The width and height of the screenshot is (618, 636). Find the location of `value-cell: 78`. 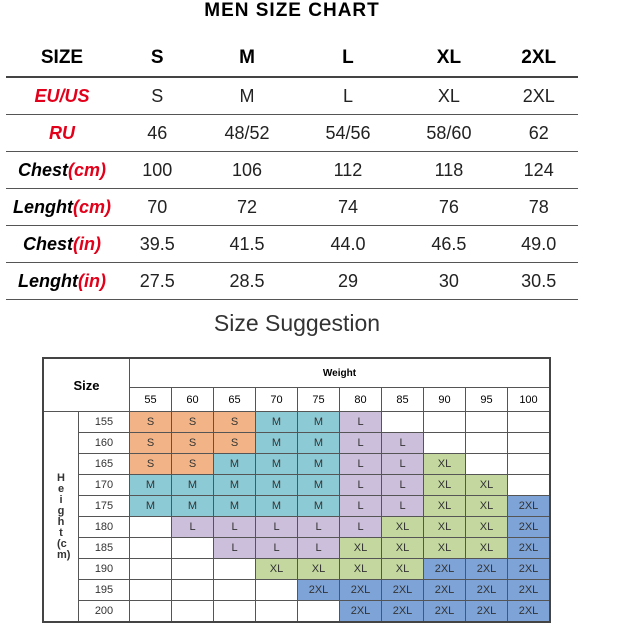

value-cell: 78 is located at coordinates (538, 207).